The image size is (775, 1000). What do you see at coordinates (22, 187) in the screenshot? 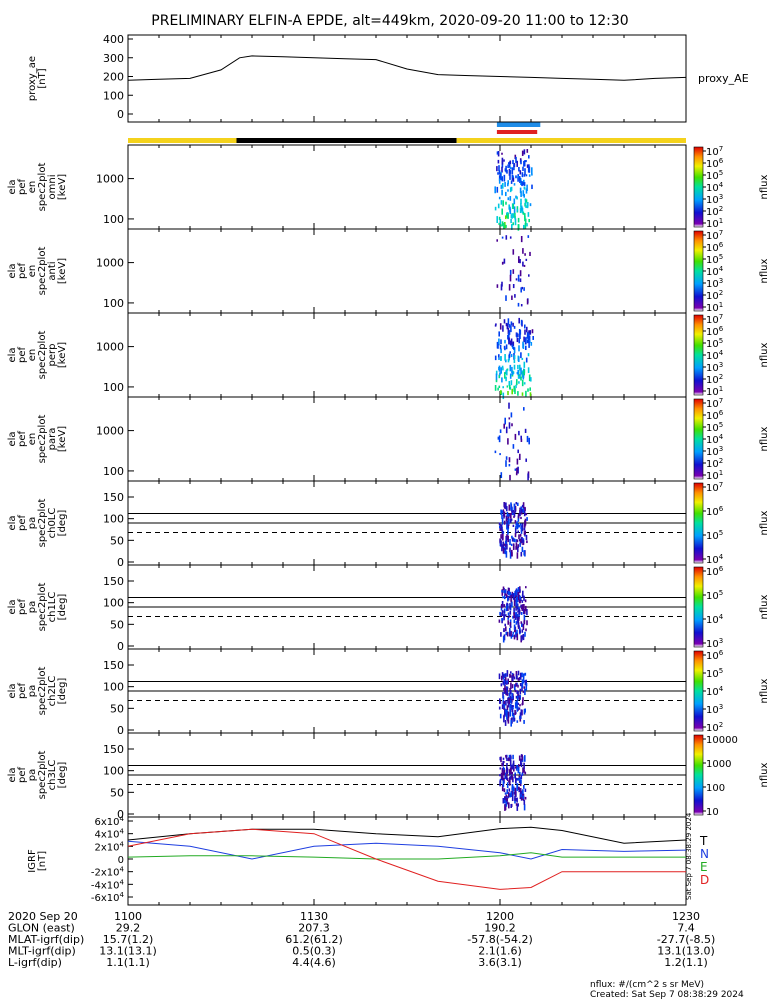
I see `spec-1-ylabel-line: pef` at bounding box center [22, 187].